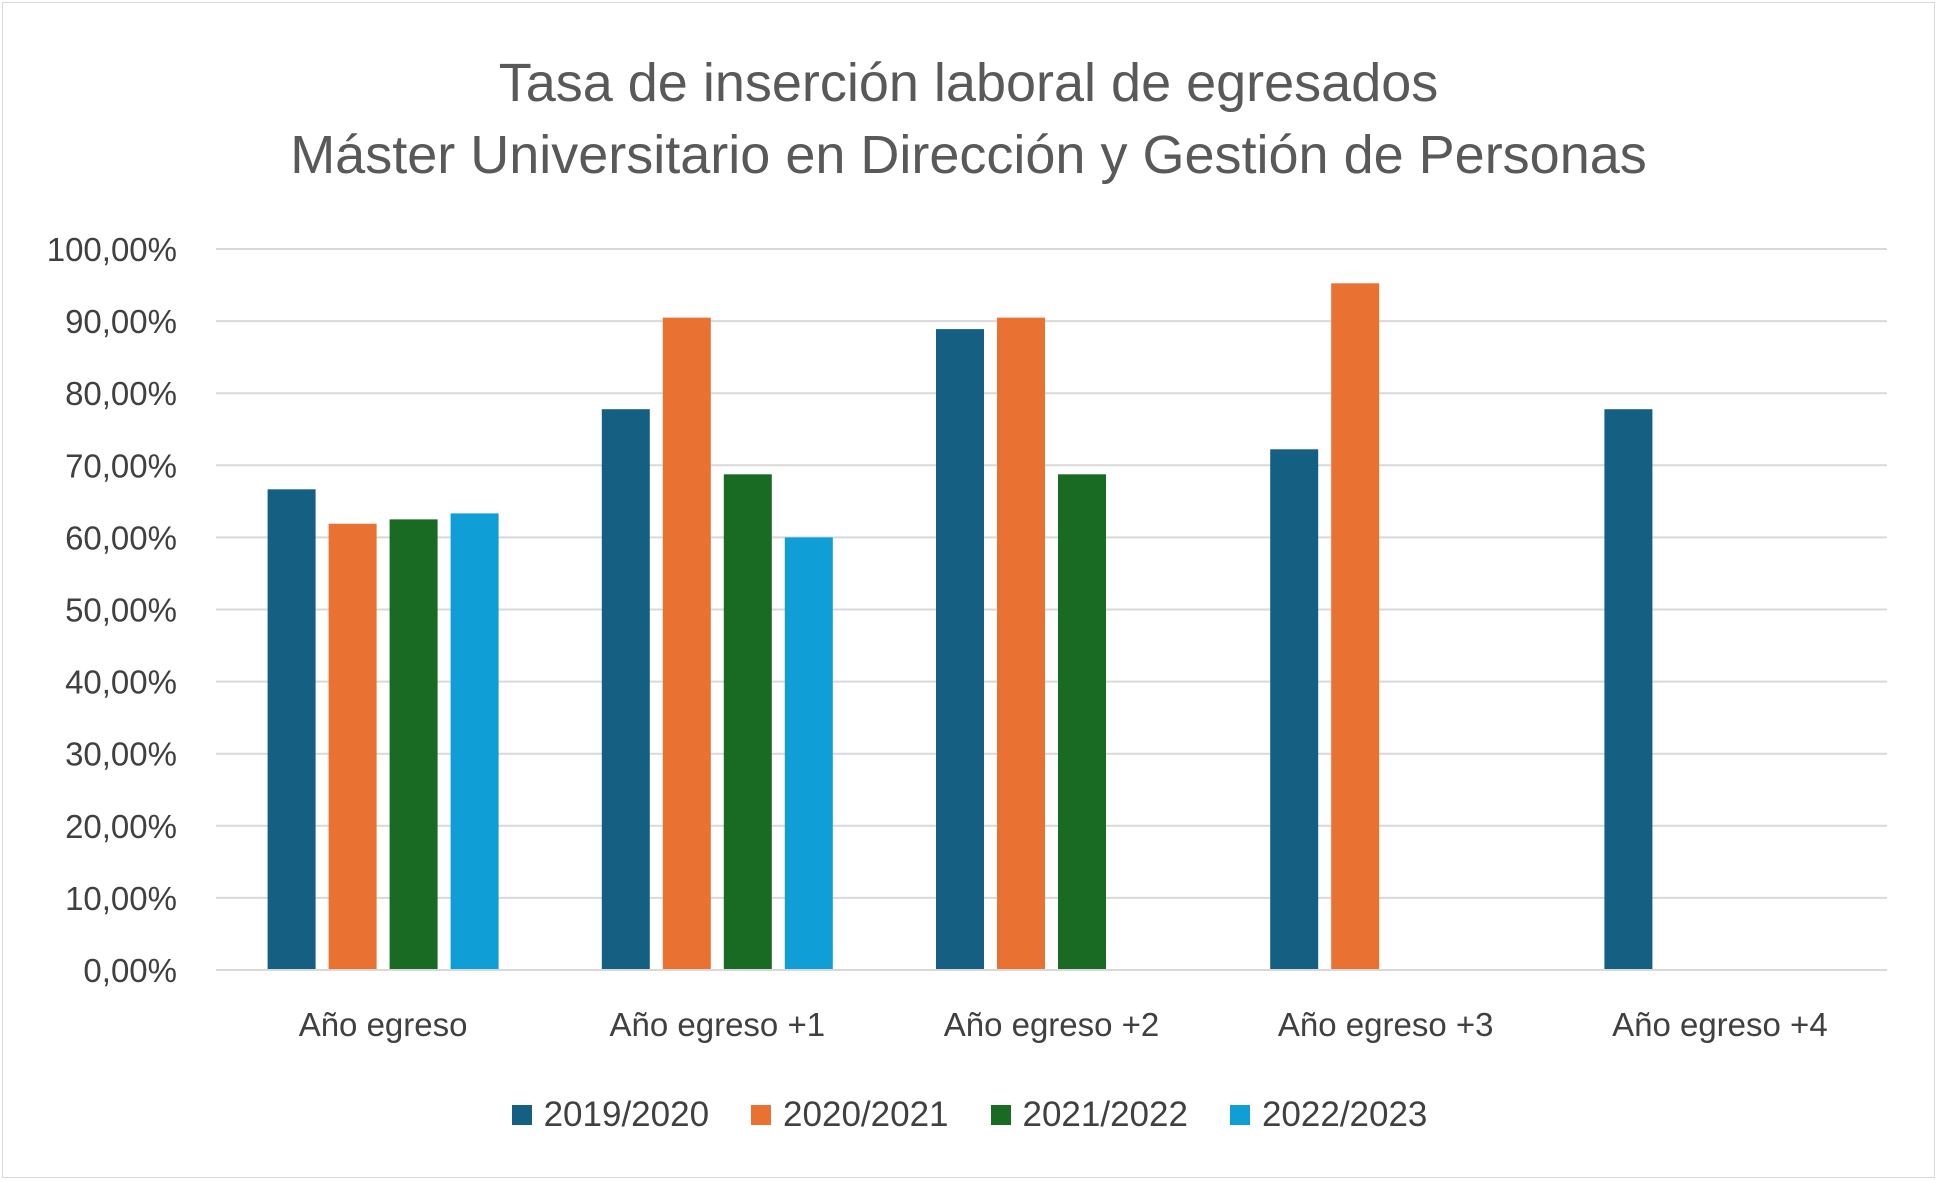 The height and width of the screenshot is (1182, 1939). Describe the element at coordinates (121, 898) in the screenshot. I see `y-tick-label: 10,00%` at that location.